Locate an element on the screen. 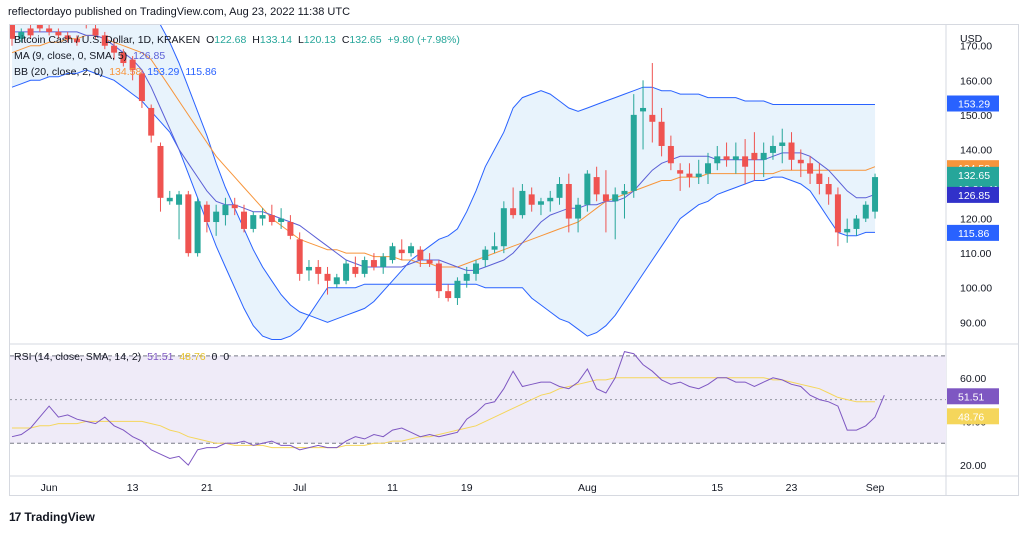  high-label: H is located at coordinates (256, 40).